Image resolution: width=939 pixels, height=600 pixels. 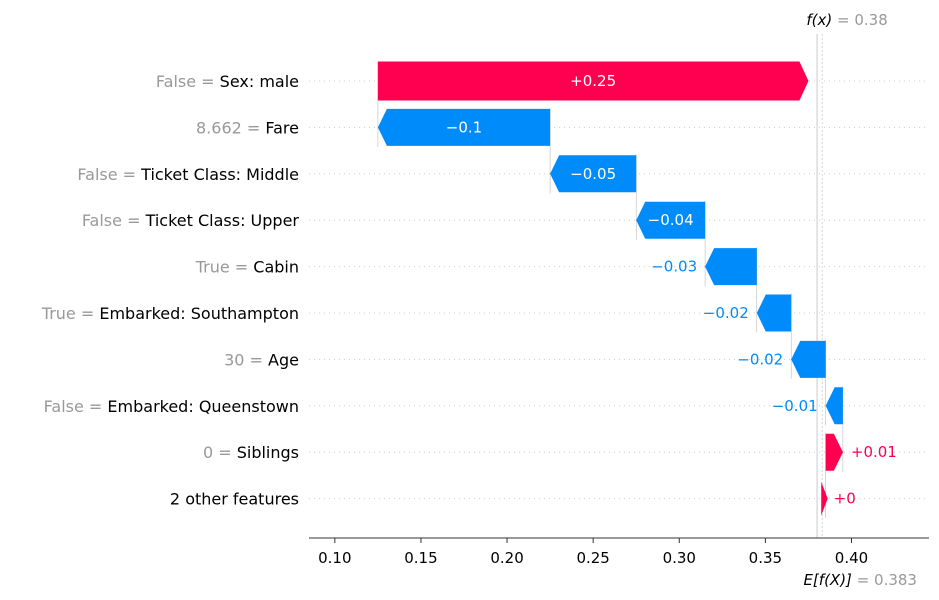 What do you see at coordinates (674, 267) in the screenshot?
I see `contribution-label: −0.03` at bounding box center [674, 267].